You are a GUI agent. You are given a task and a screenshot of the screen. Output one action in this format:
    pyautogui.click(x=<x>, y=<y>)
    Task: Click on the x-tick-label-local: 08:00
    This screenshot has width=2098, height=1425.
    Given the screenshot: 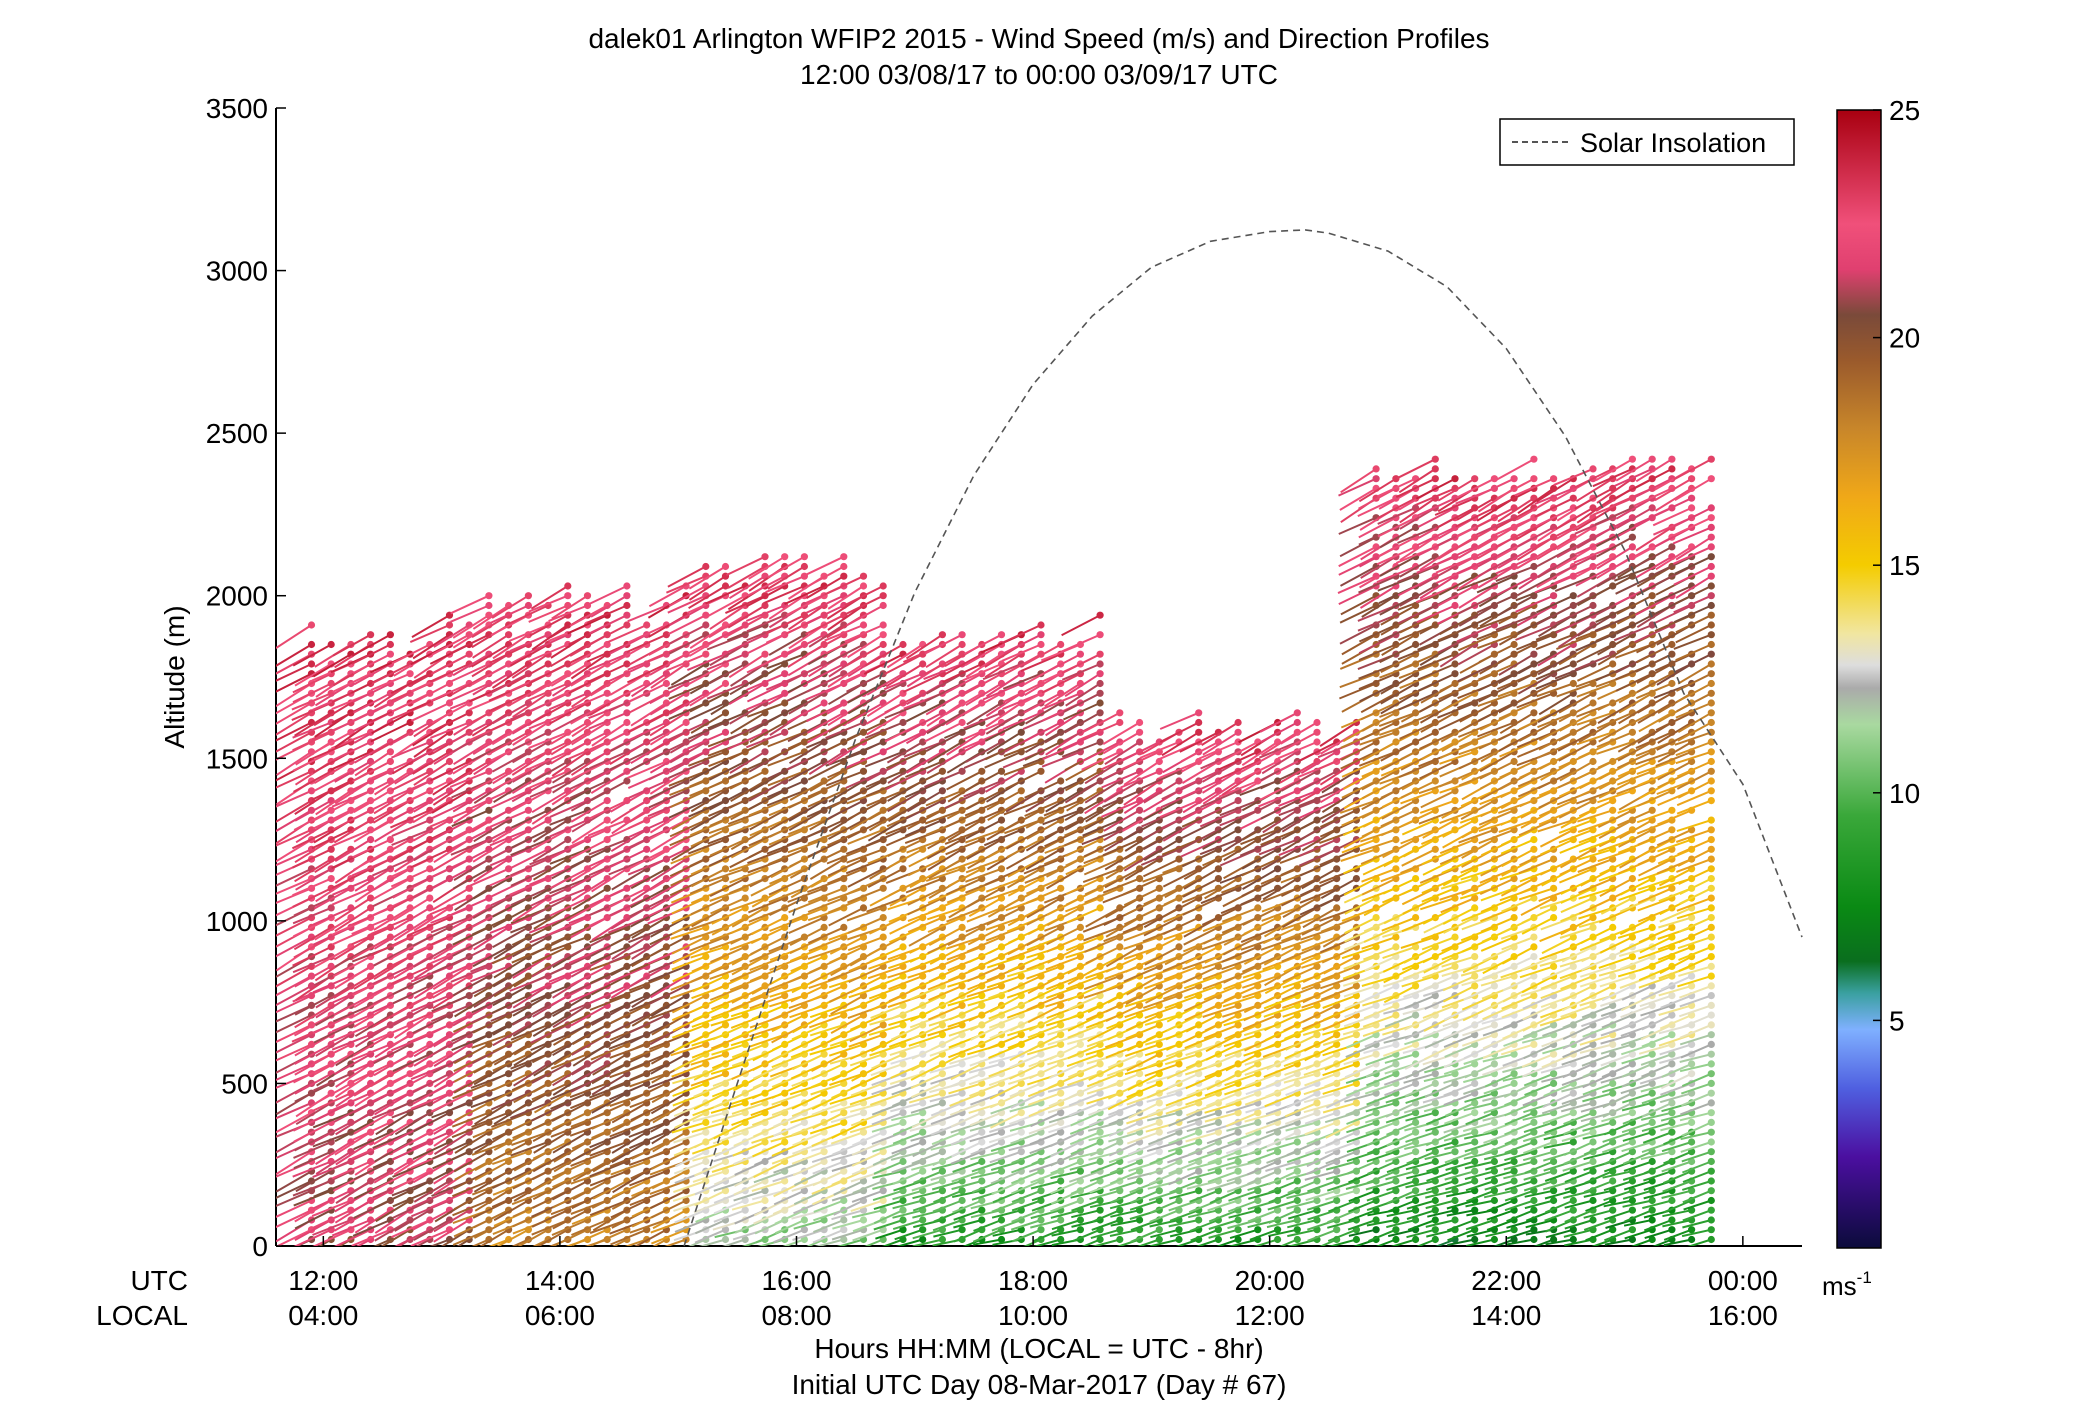 What is the action you would take?
    pyautogui.click(x=796, y=1315)
    